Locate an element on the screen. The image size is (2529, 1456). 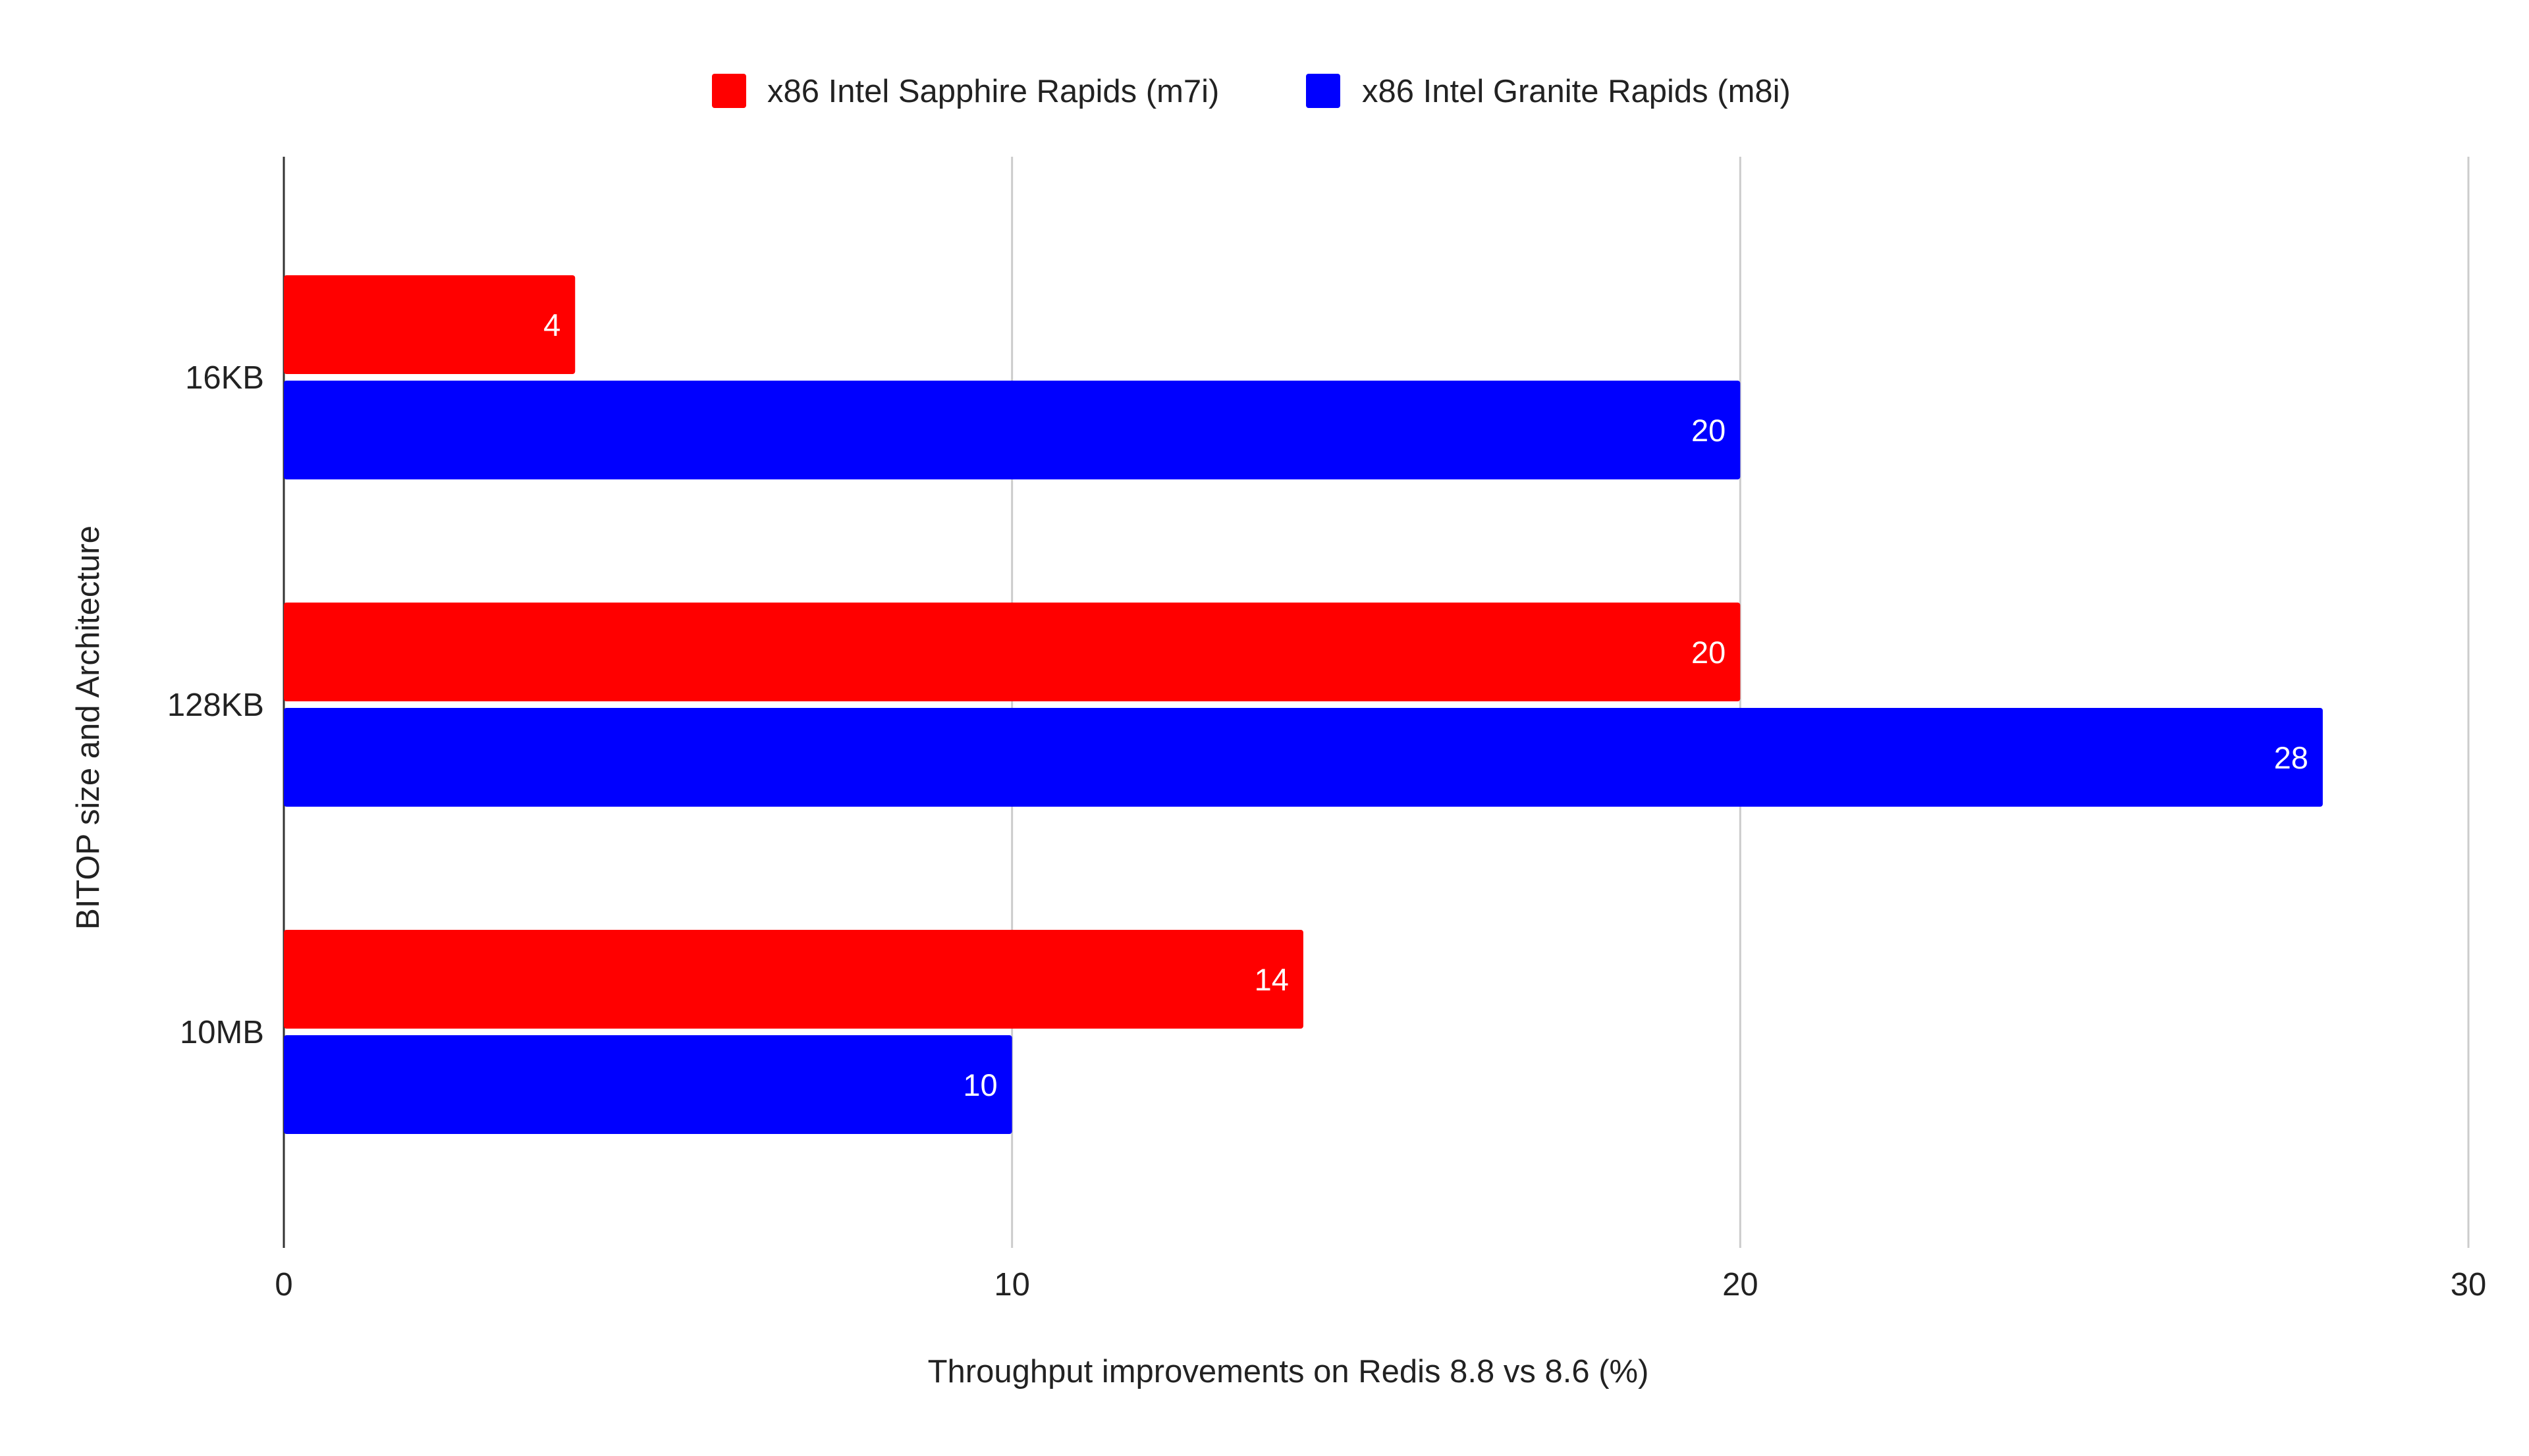
x-axis-ticks: 0 10 20 30 is located at coordinates (1380, 1285).